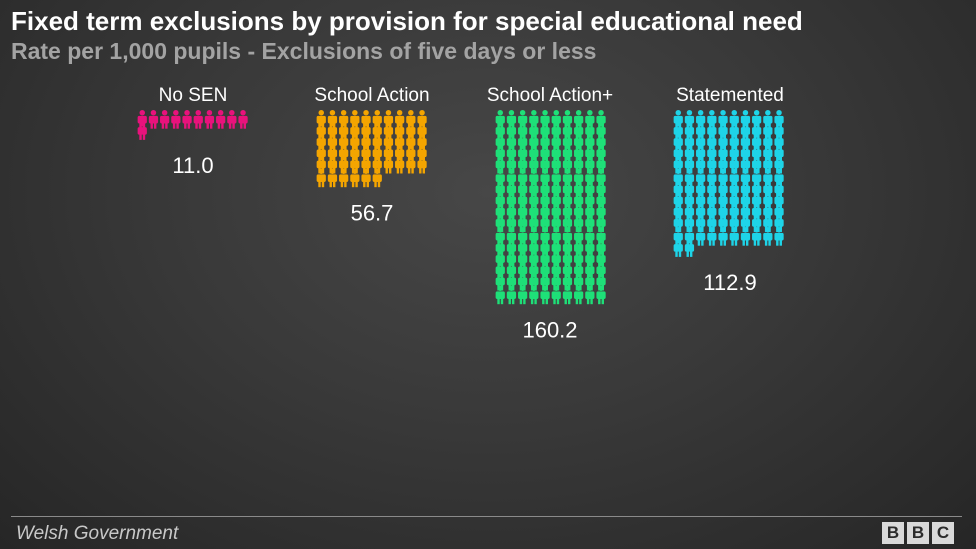  I want to click on bbc-logo: B B C, so click(918, 533).